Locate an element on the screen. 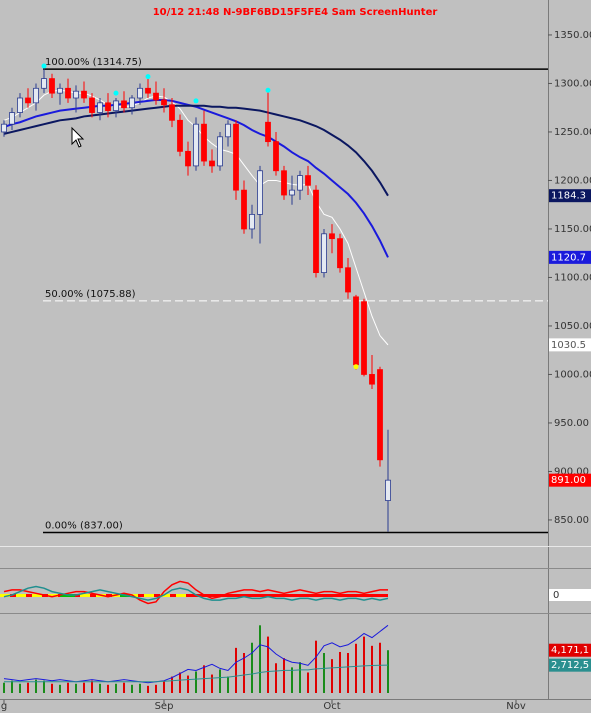 The height and width of the screenshot is (713, 591). x-tick-label: Oct is located at coordinates (331, 706).